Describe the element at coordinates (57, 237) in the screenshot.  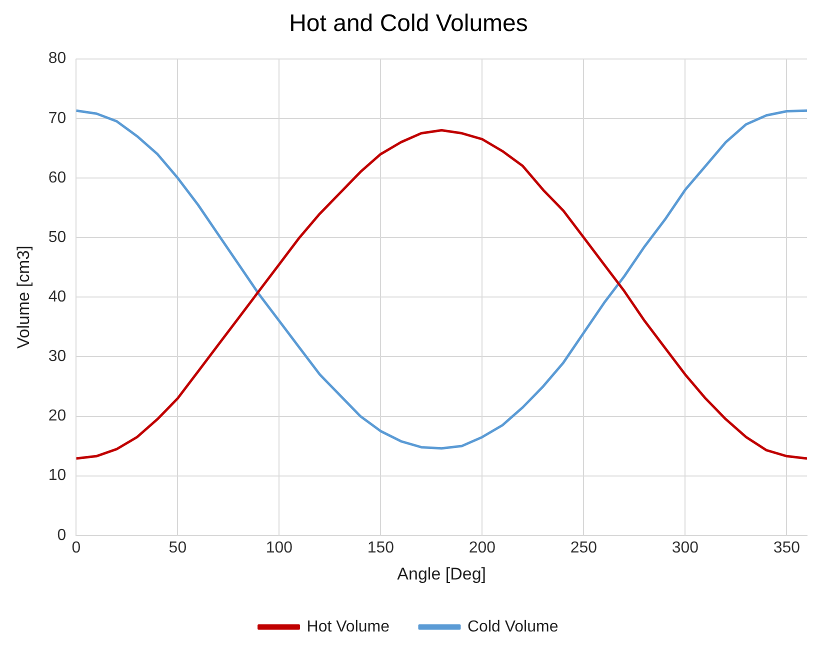
I see `y-tick-label: 50` at that location.